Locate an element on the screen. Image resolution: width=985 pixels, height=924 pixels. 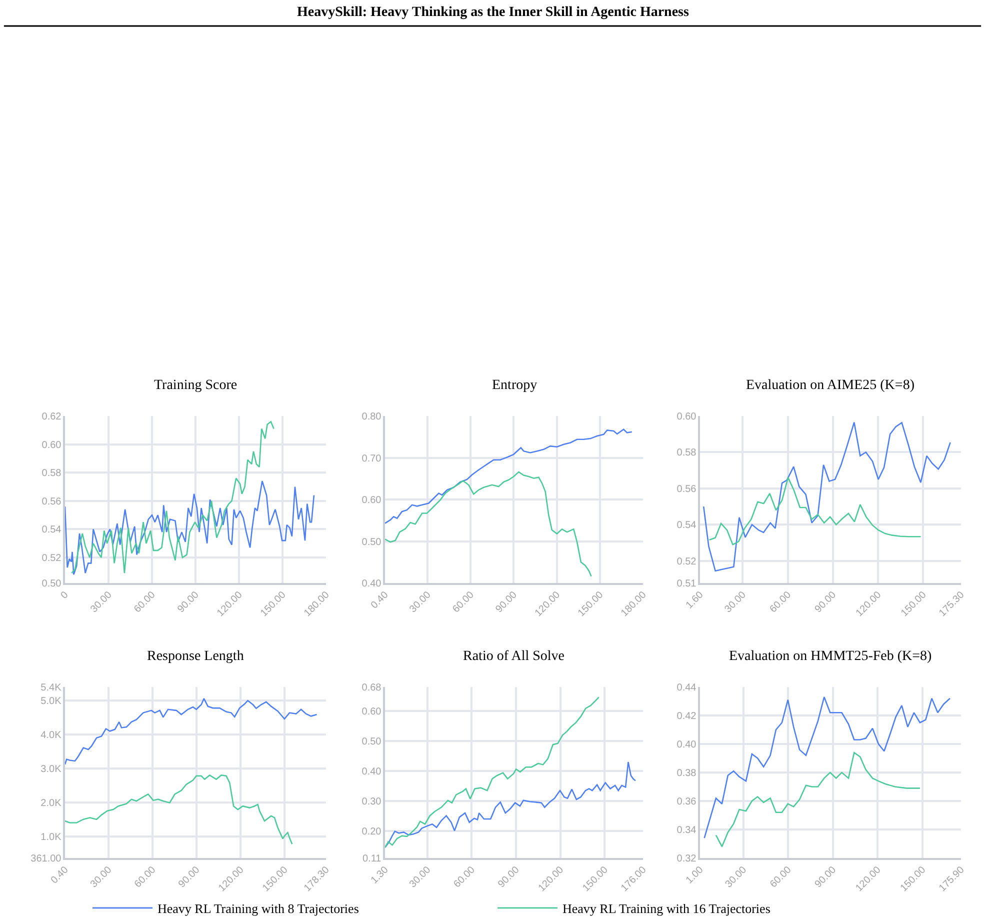
text: HeavySkill: Heavy Thinking as the Inner Skill in Agentic Harness is located at coordinates (493, 12).